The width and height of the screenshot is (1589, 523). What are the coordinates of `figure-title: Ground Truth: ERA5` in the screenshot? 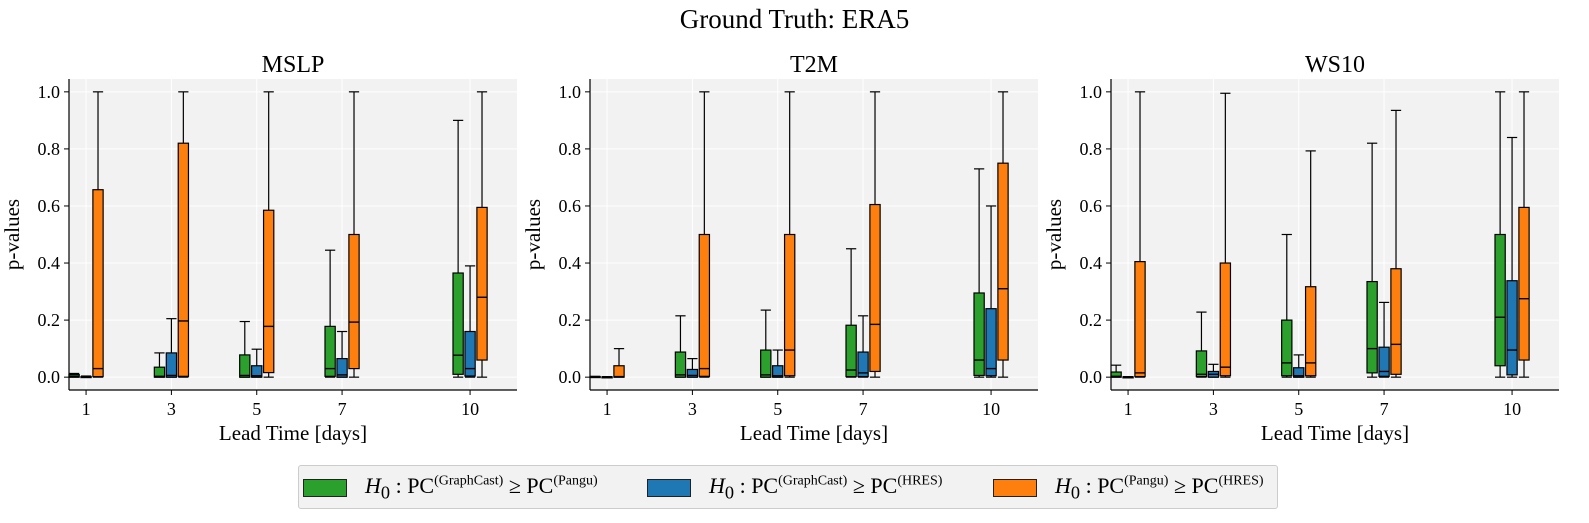 It's located at (794, 19).